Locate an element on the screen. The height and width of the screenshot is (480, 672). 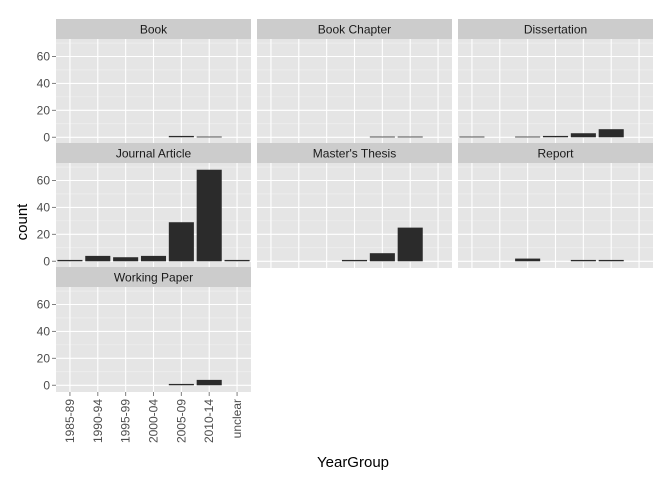
facet-strip-dissertation is located at coordinates (555, 29).